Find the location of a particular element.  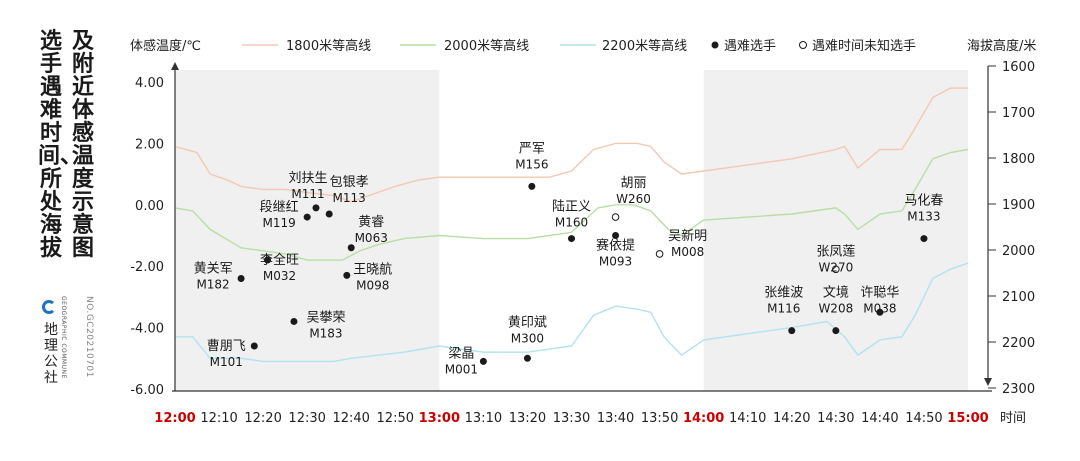

athlete-id: M063 is located at coordinates (371, 238).